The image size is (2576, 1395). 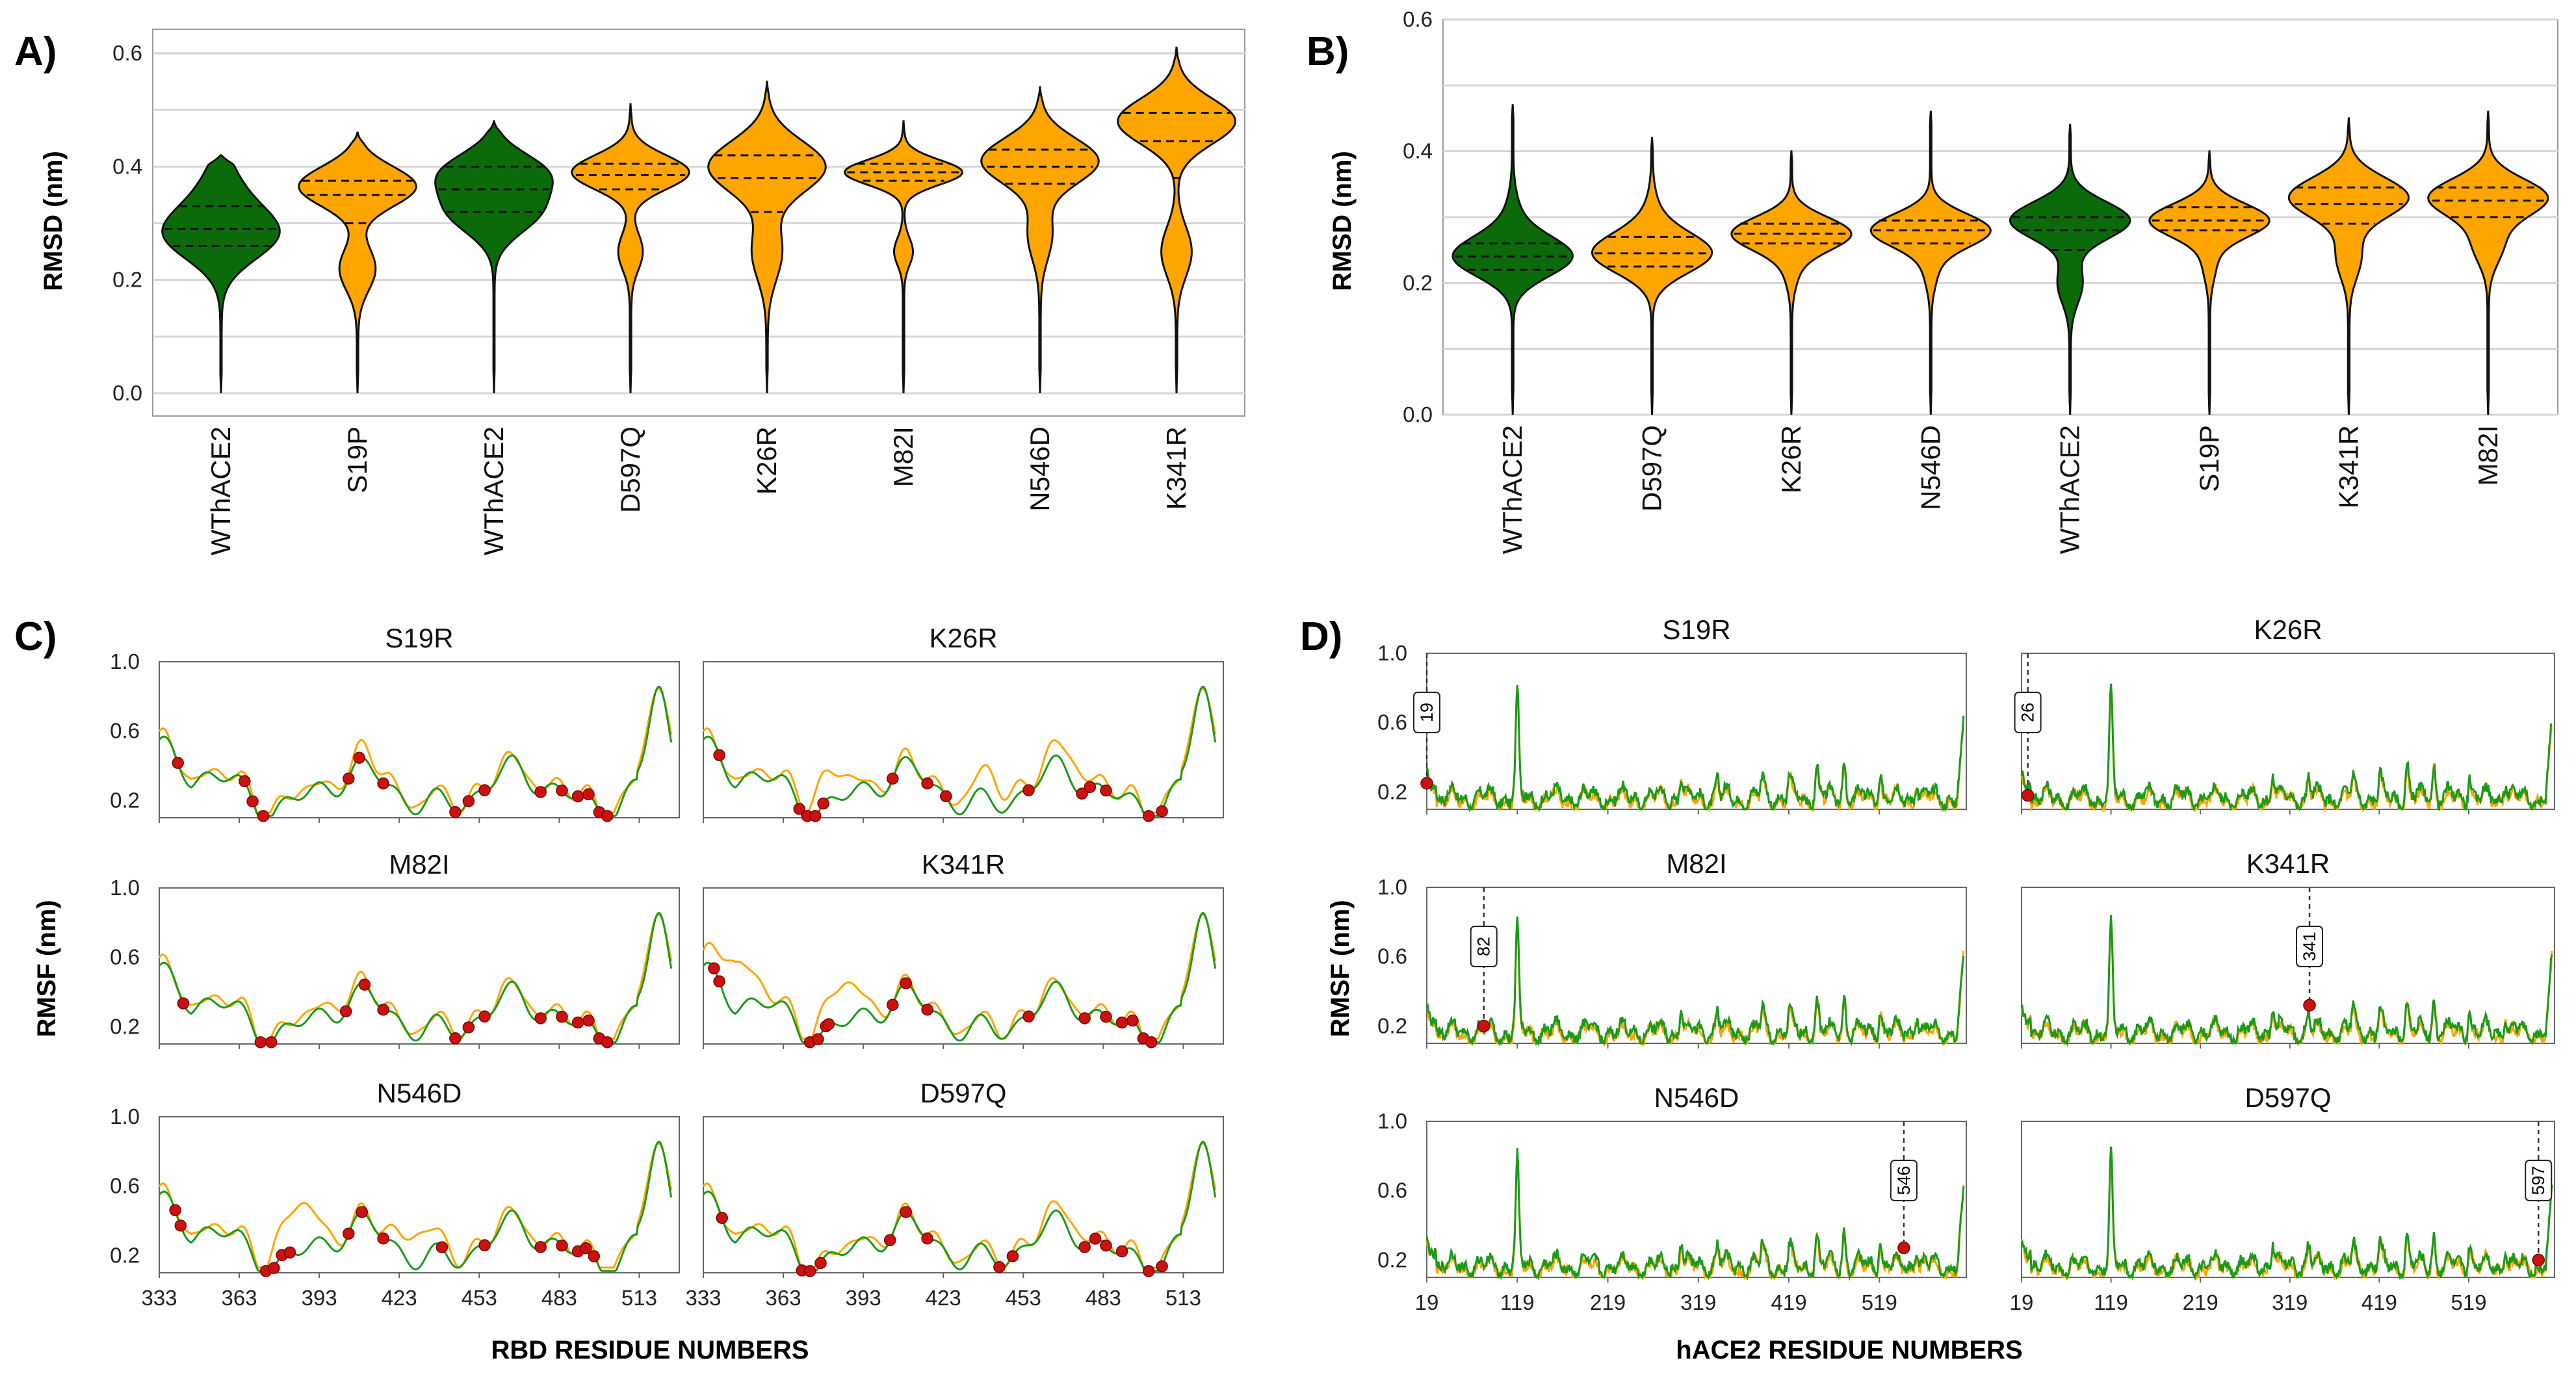 What do you see at coordinates (2209, 282) in the screenshot?
I see `panel-b-violin-s19p` at bounding box center [2209, 282].